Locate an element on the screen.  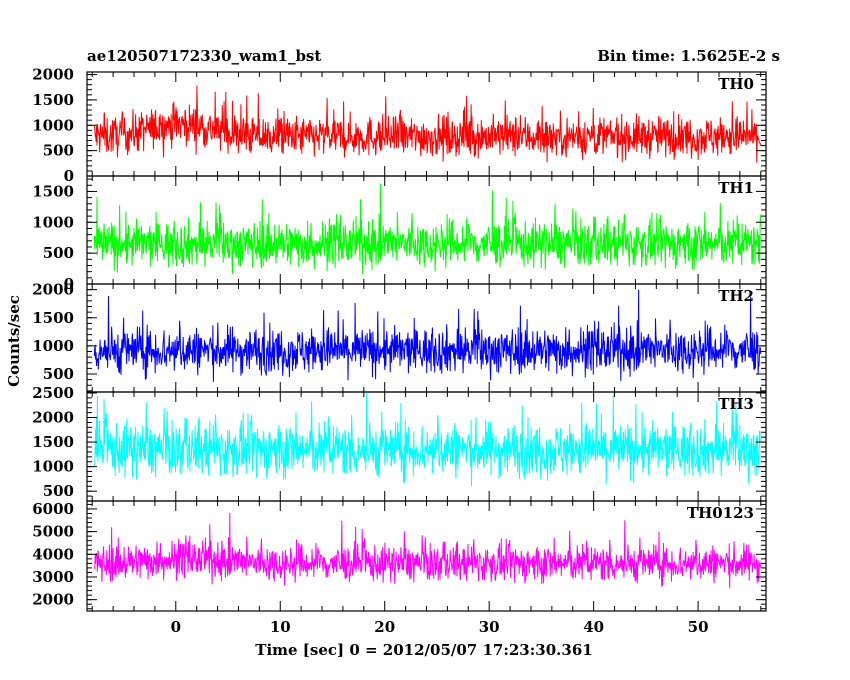
x-tick-label: 40 is located at coordinates (593, 627).